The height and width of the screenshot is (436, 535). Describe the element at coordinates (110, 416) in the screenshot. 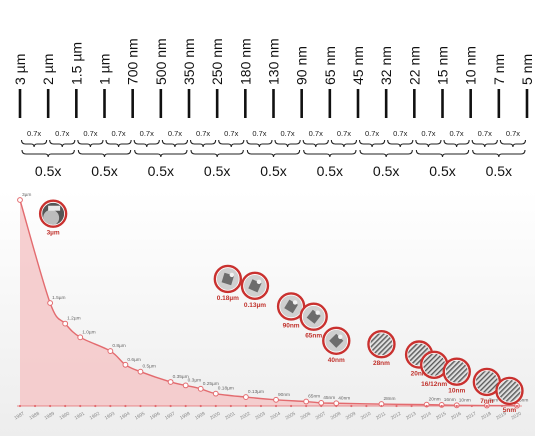

I see `x-tick-label: 1993` at that location.